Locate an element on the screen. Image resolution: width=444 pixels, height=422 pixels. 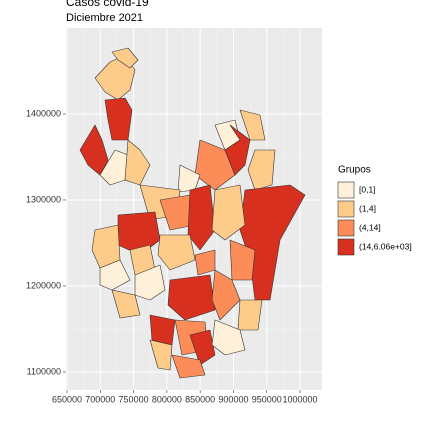
y-tick-label: 1400000 is located at coordinates (43, 113).